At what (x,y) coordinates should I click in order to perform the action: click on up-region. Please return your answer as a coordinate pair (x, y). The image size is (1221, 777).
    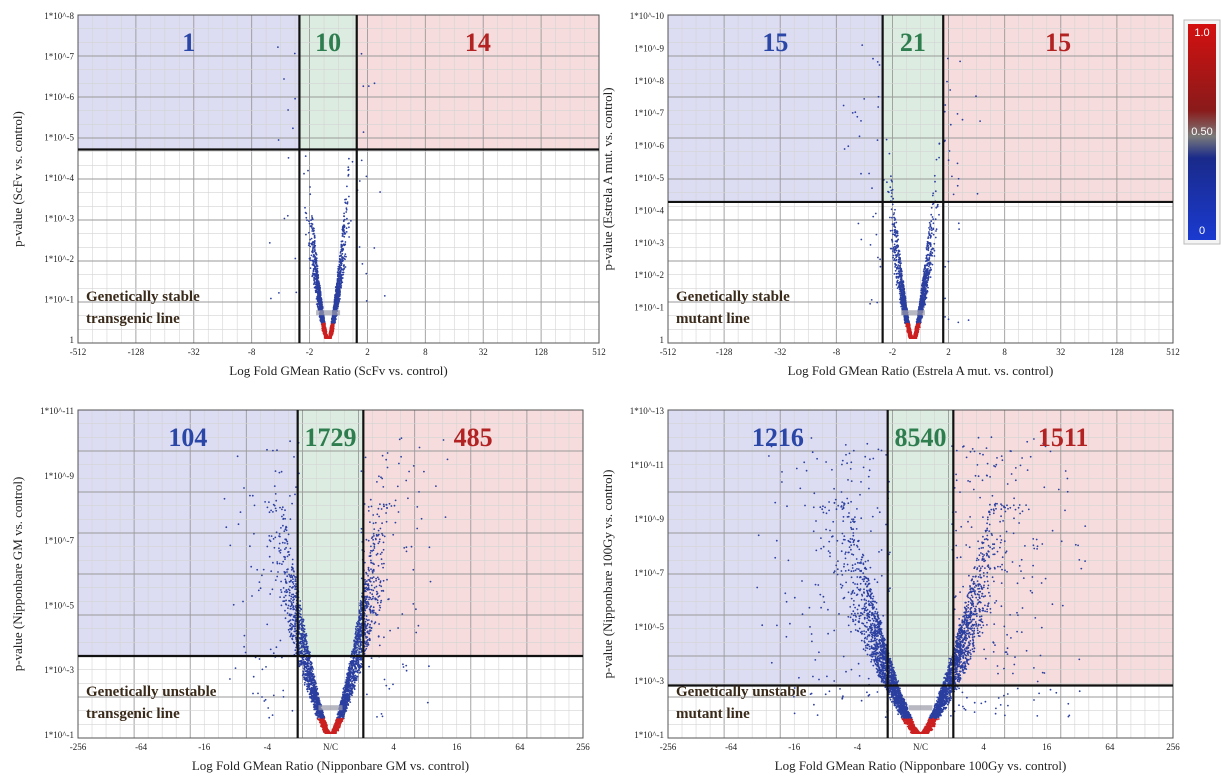
    Looking at the image, I should click on (477, 82).